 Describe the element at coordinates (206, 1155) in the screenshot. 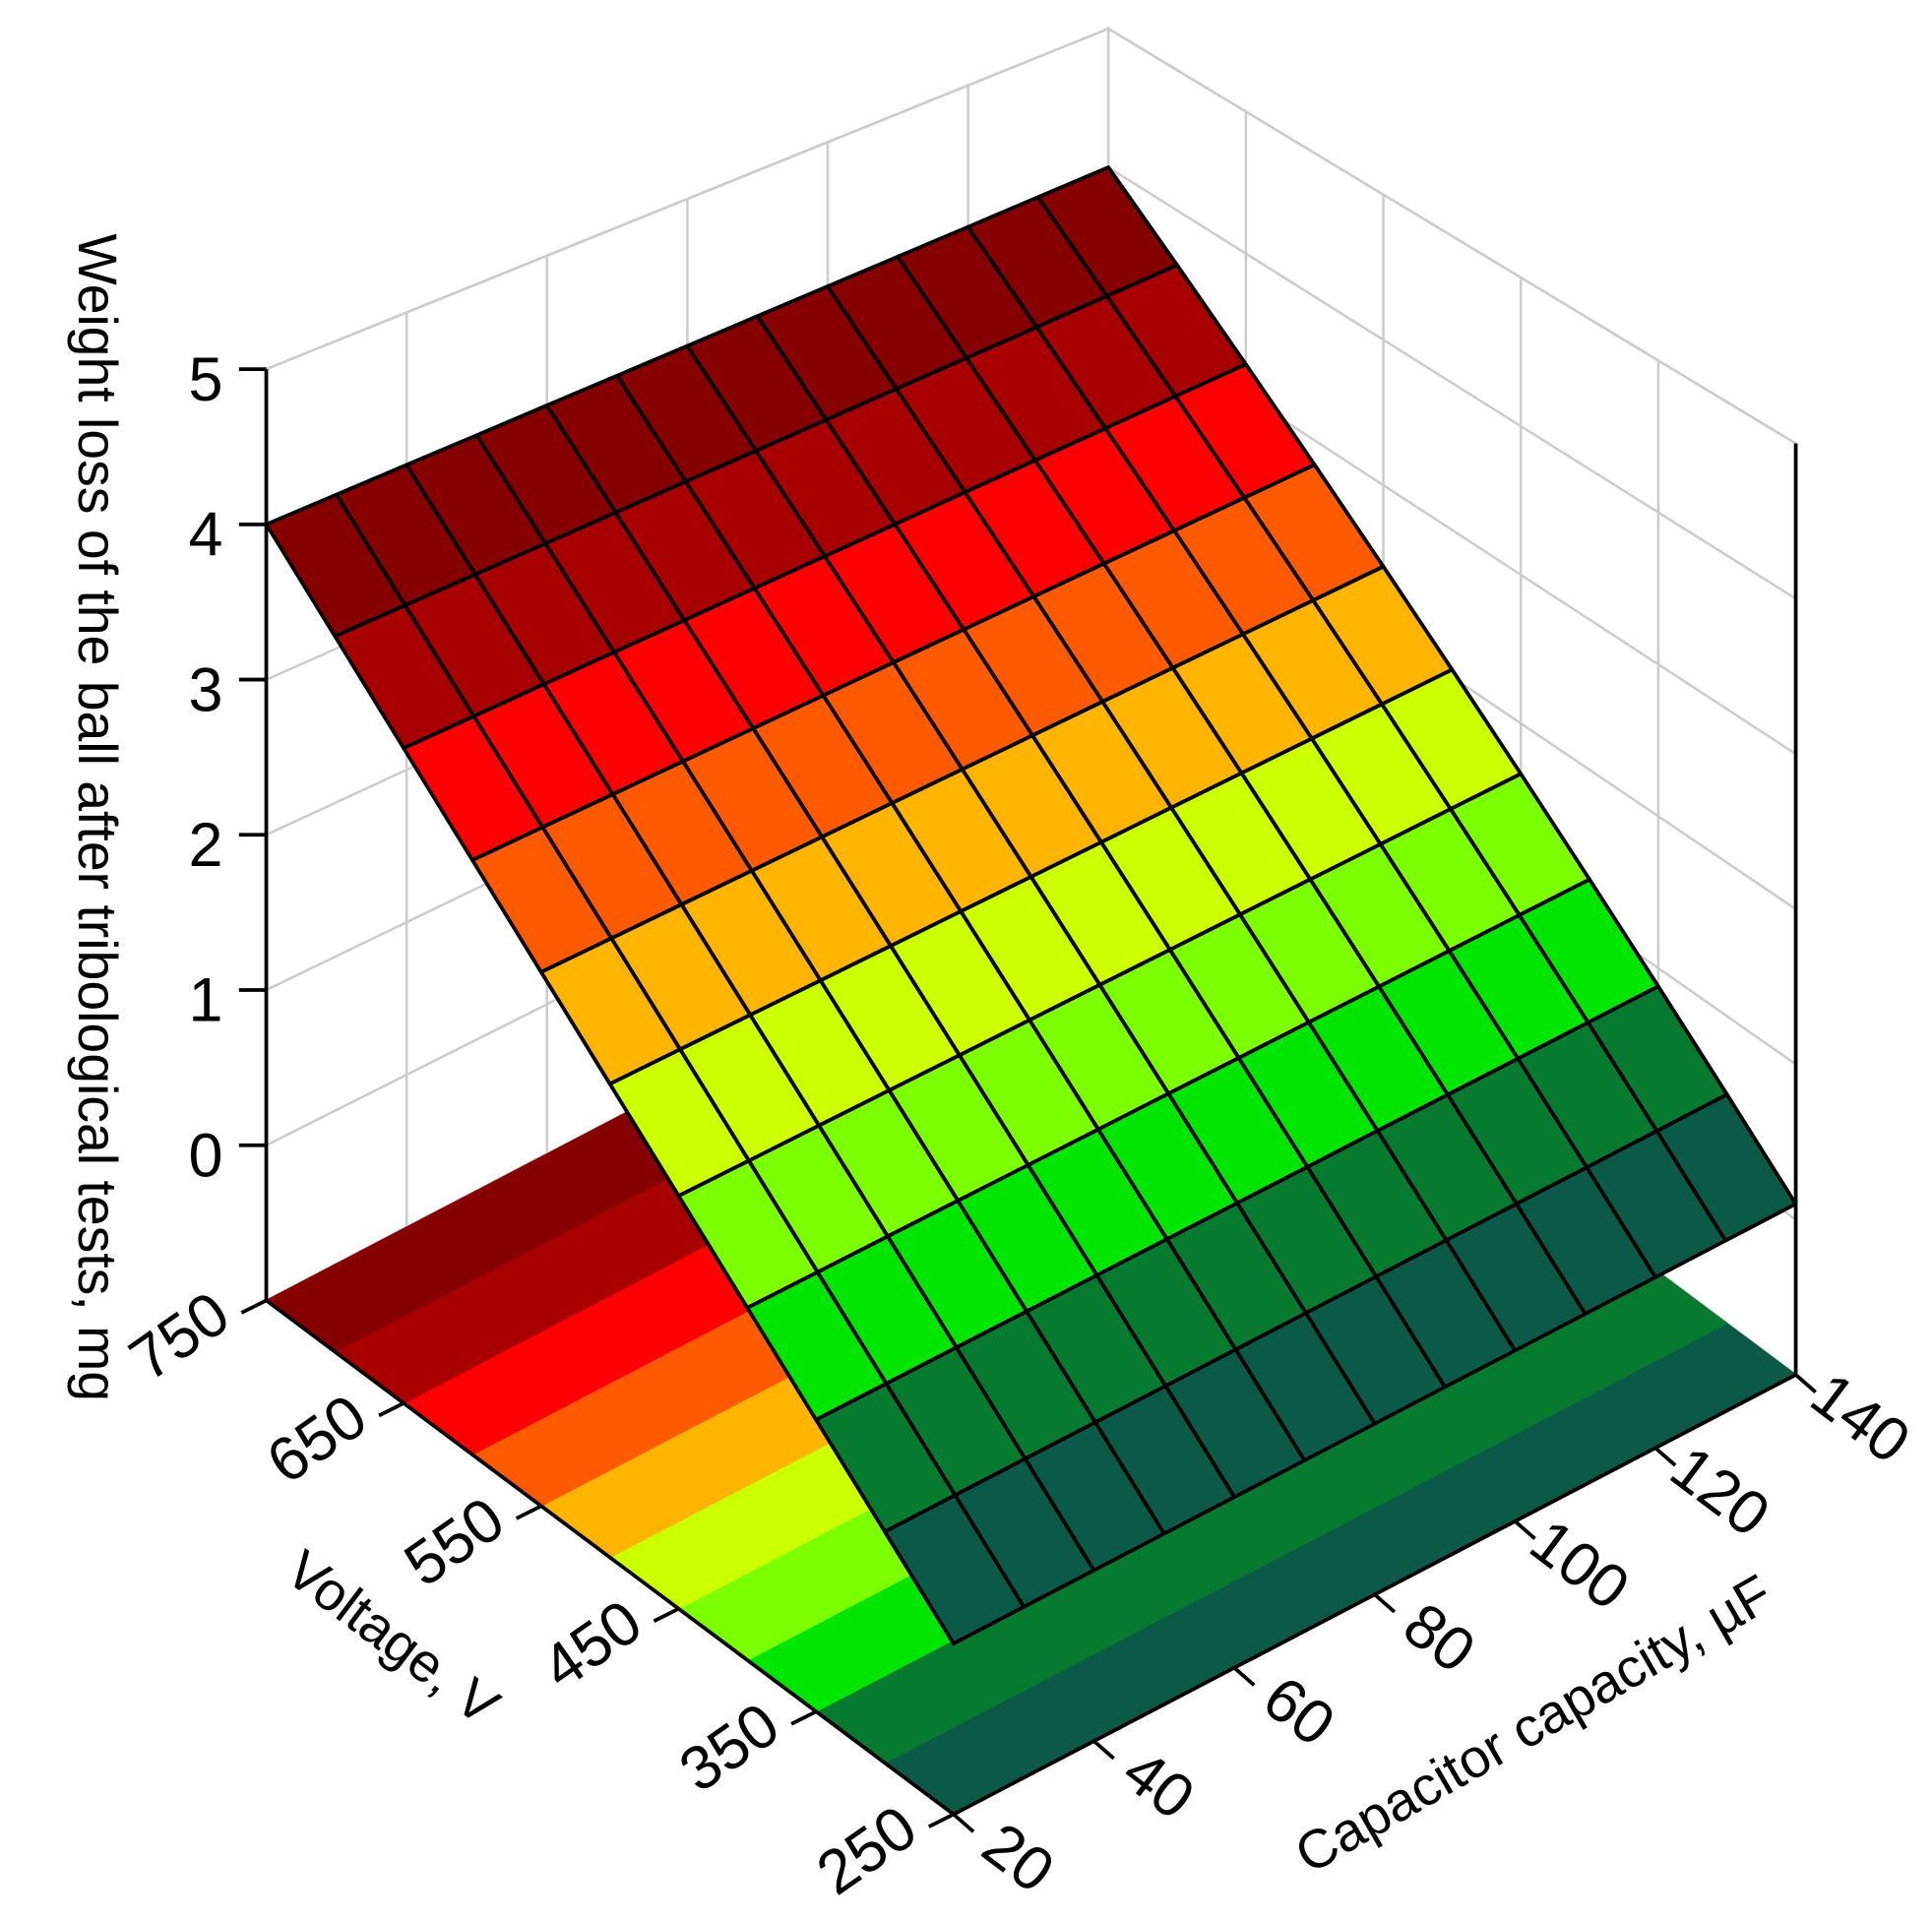

I see `z-tick-label: 0` at that location.